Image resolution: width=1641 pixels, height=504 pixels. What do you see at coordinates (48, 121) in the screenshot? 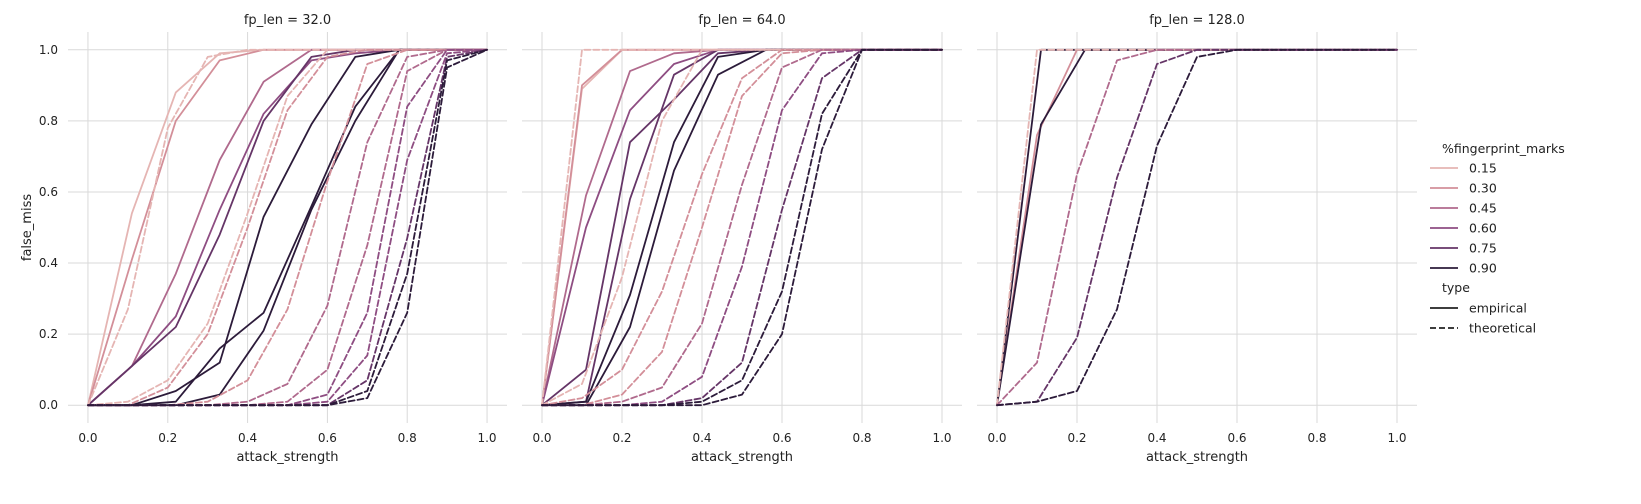
I see `y-tick-label: 0.8` at bounding box center [48, 121].